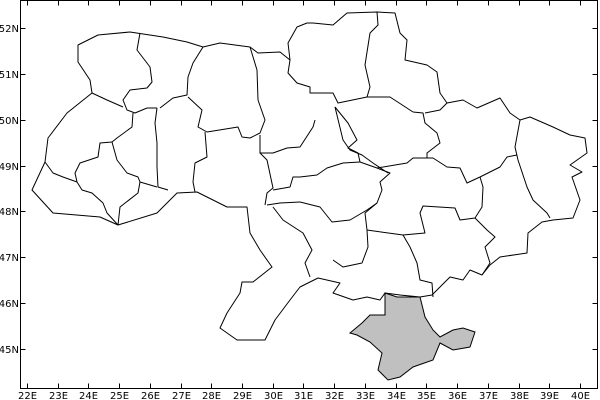 Image resolution: width=600 pixels, height=400 pixels. I want to click on lon-tick-label: 23E, so click(58, 395).